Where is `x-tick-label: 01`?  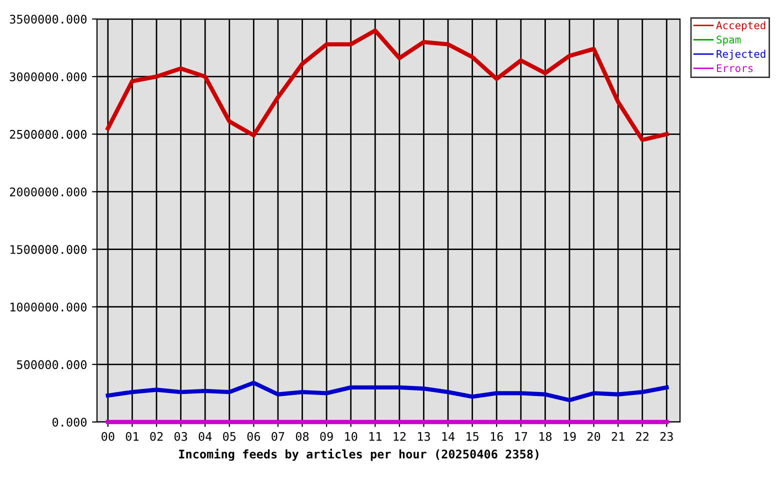 x-tick-label: 01 is located at coordinates (132, 436).